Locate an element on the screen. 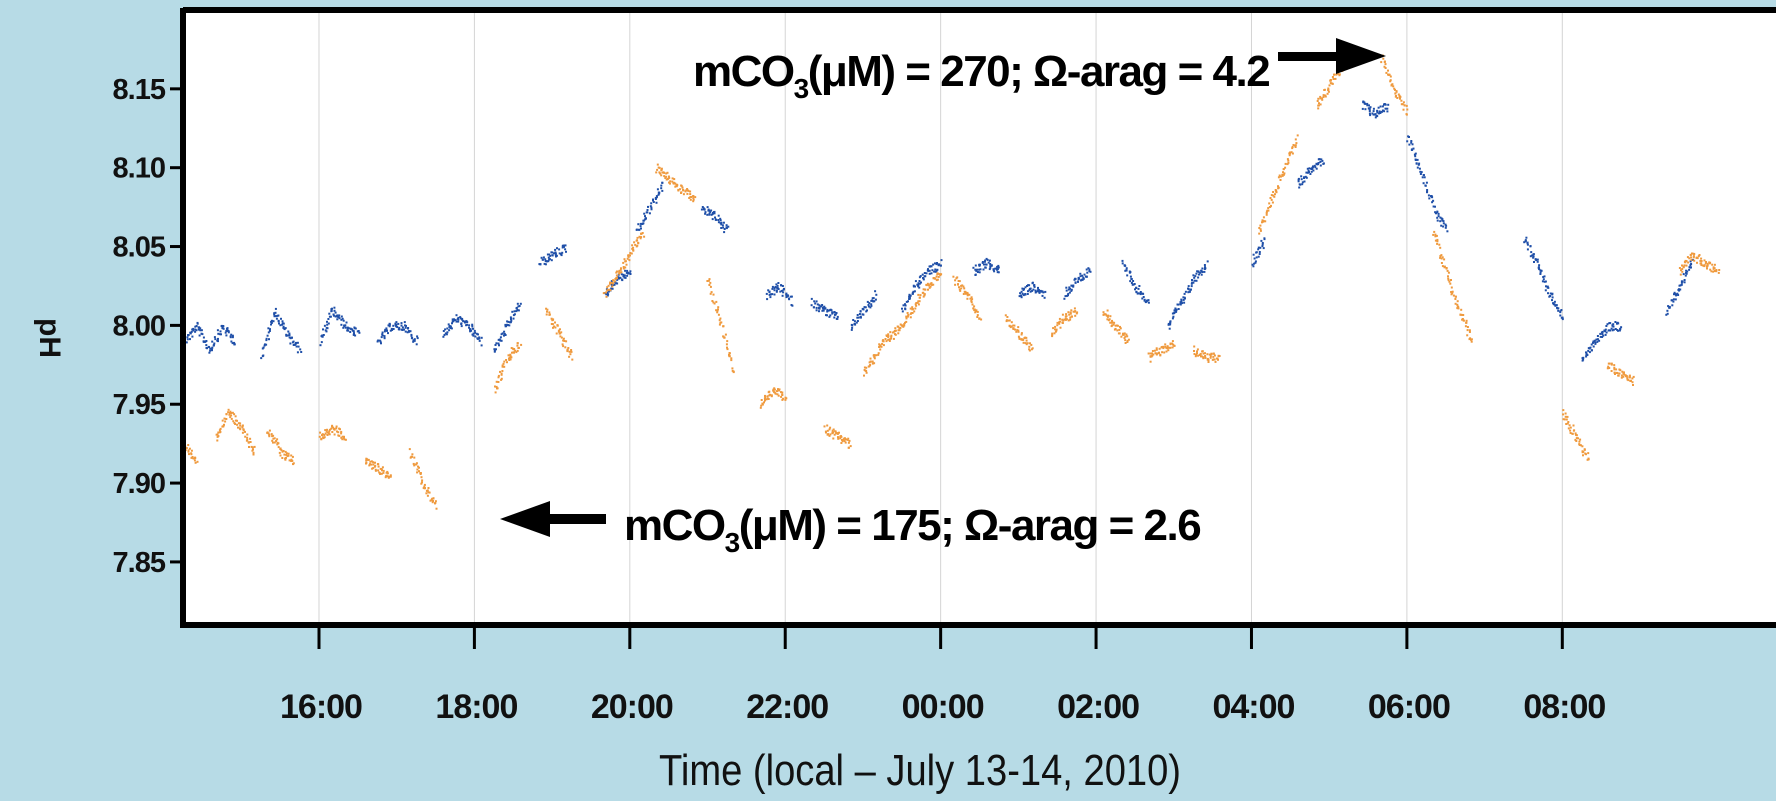 The image size is (1776, 801). series-1-segment is located at coordinates (1135, 281).